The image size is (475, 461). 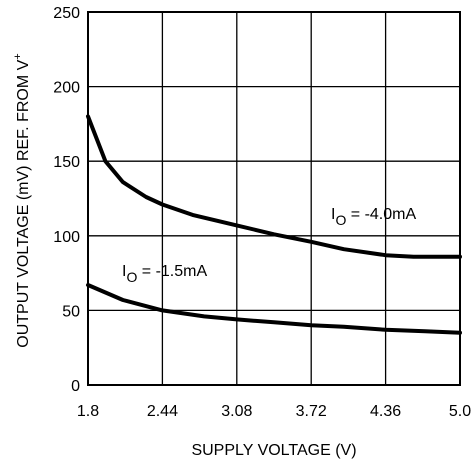 What do you see at coordinates (373, 217) in the screenshot?
I see `series-label-1: IO = -4.0mA` at bounding box center [373, 217].